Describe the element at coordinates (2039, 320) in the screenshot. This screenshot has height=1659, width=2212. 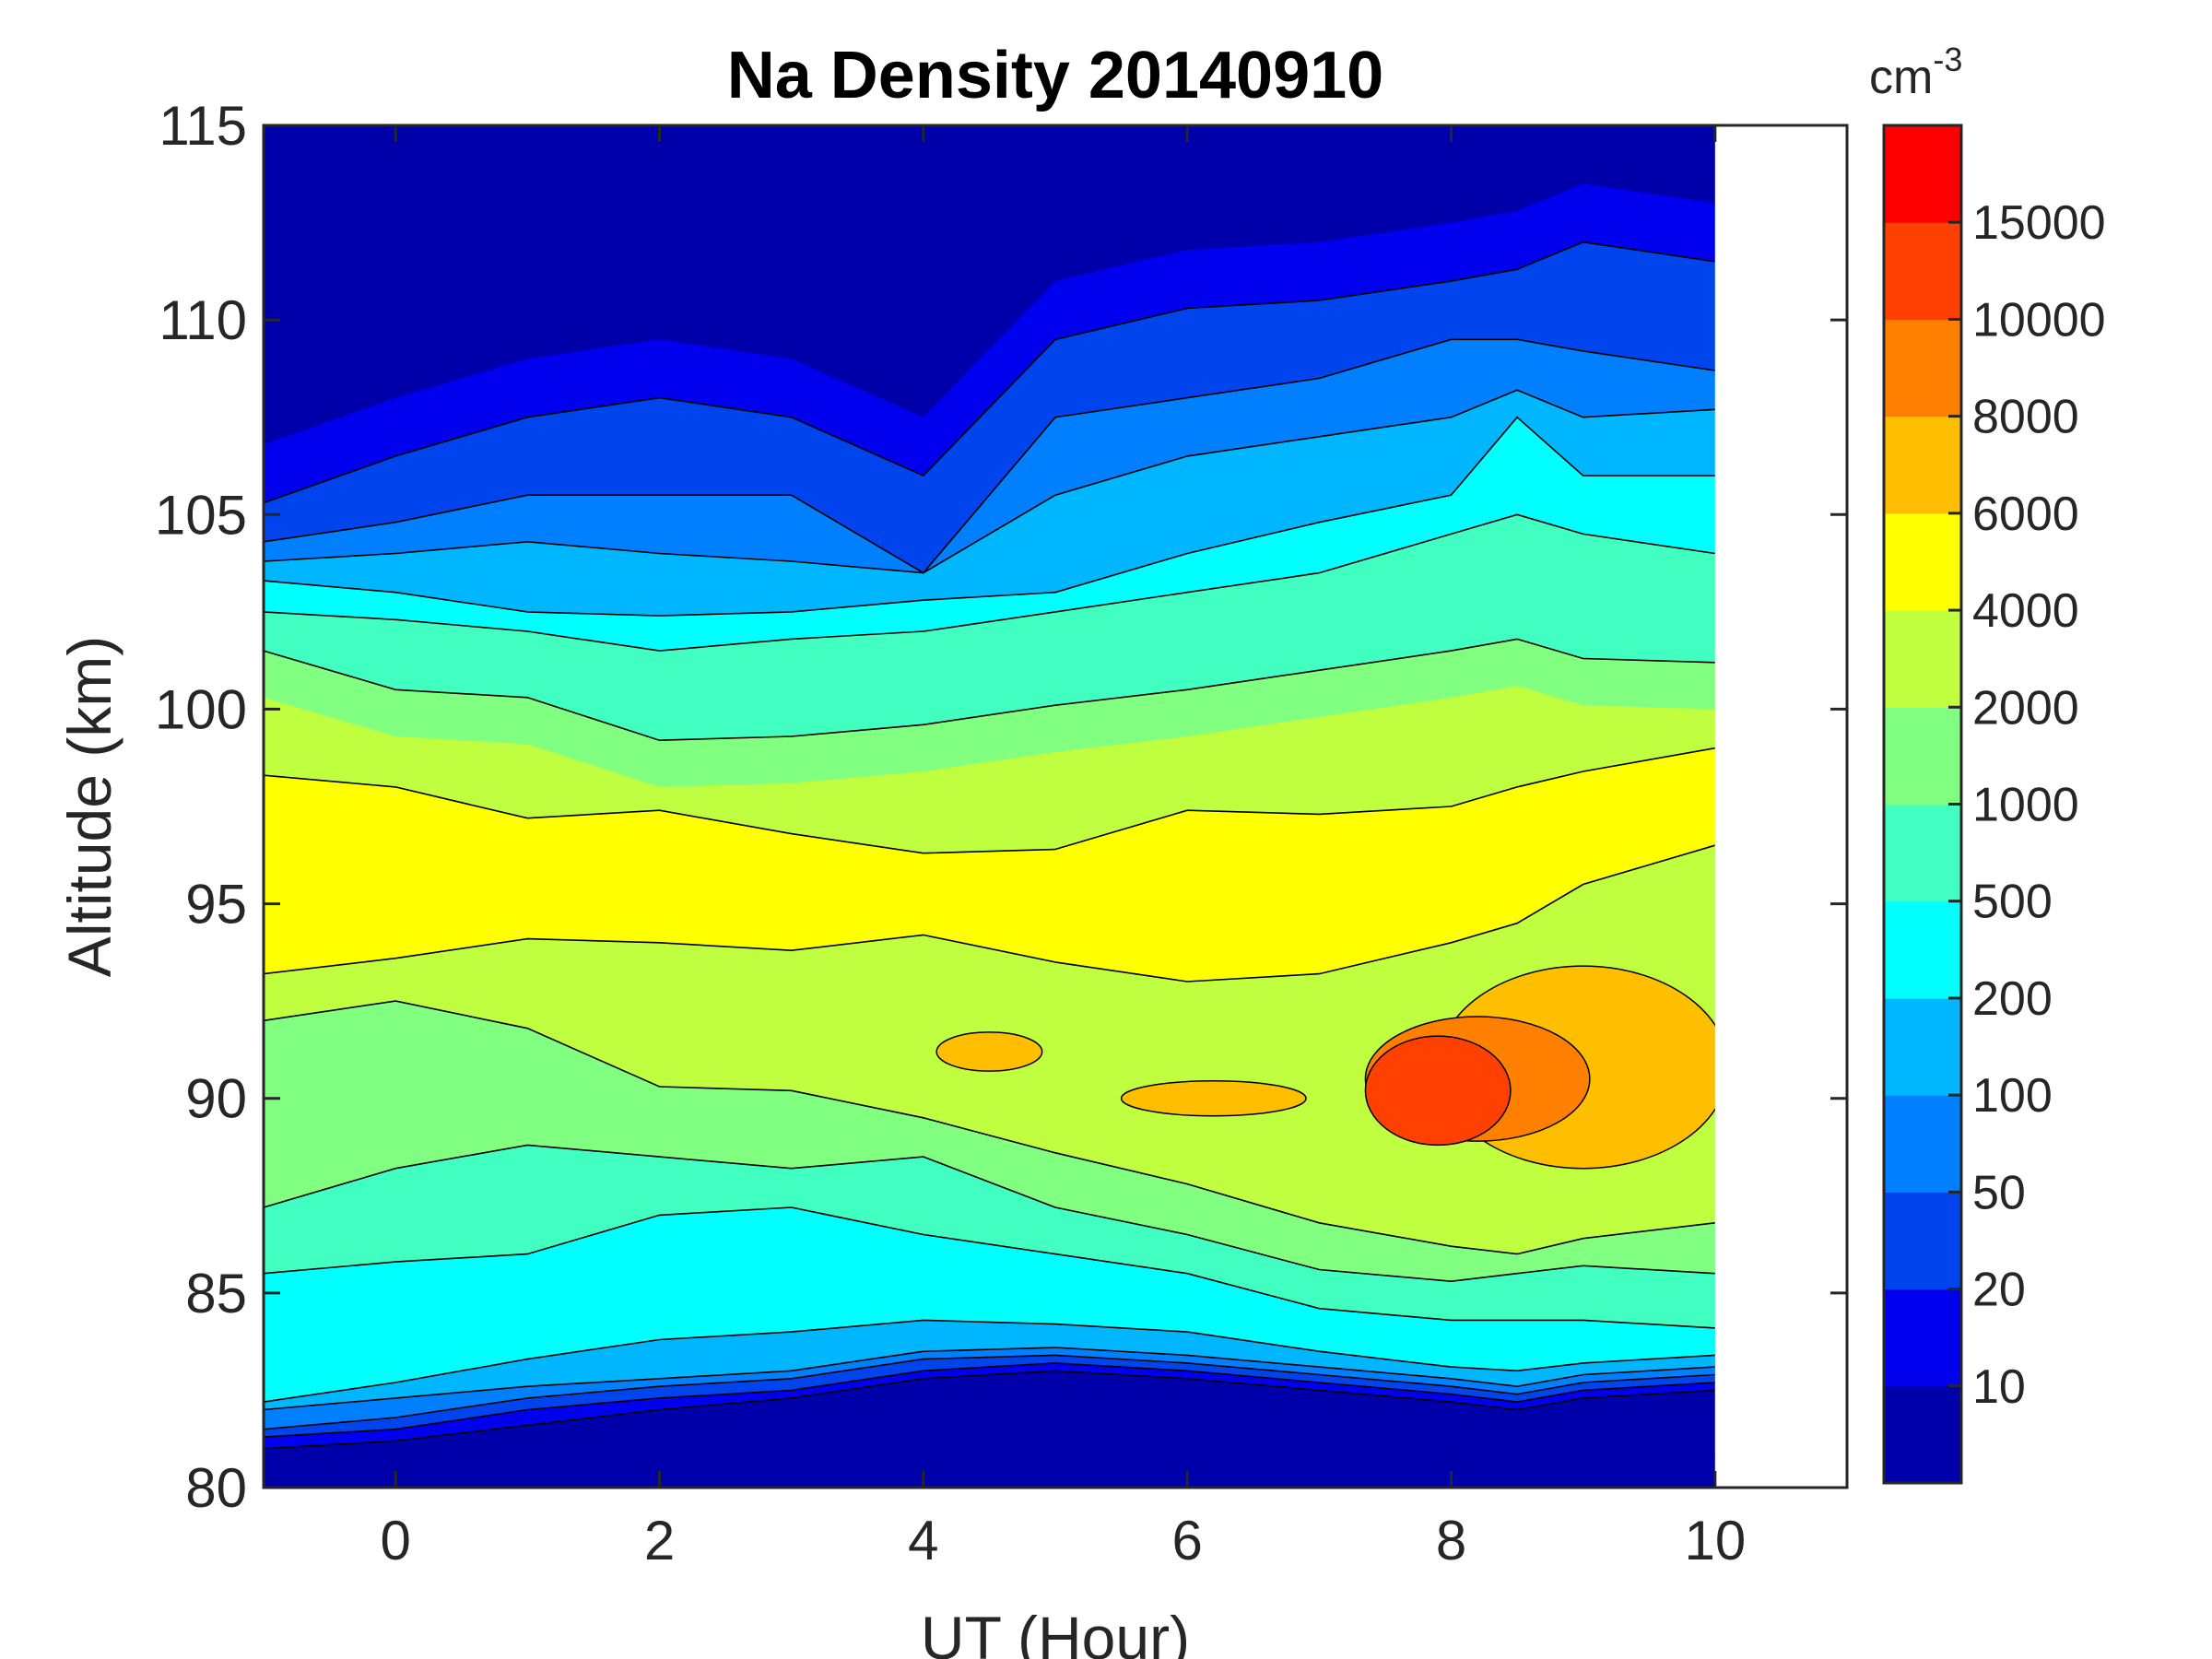
I see `colorbar-tick-label: 10000` at that location.